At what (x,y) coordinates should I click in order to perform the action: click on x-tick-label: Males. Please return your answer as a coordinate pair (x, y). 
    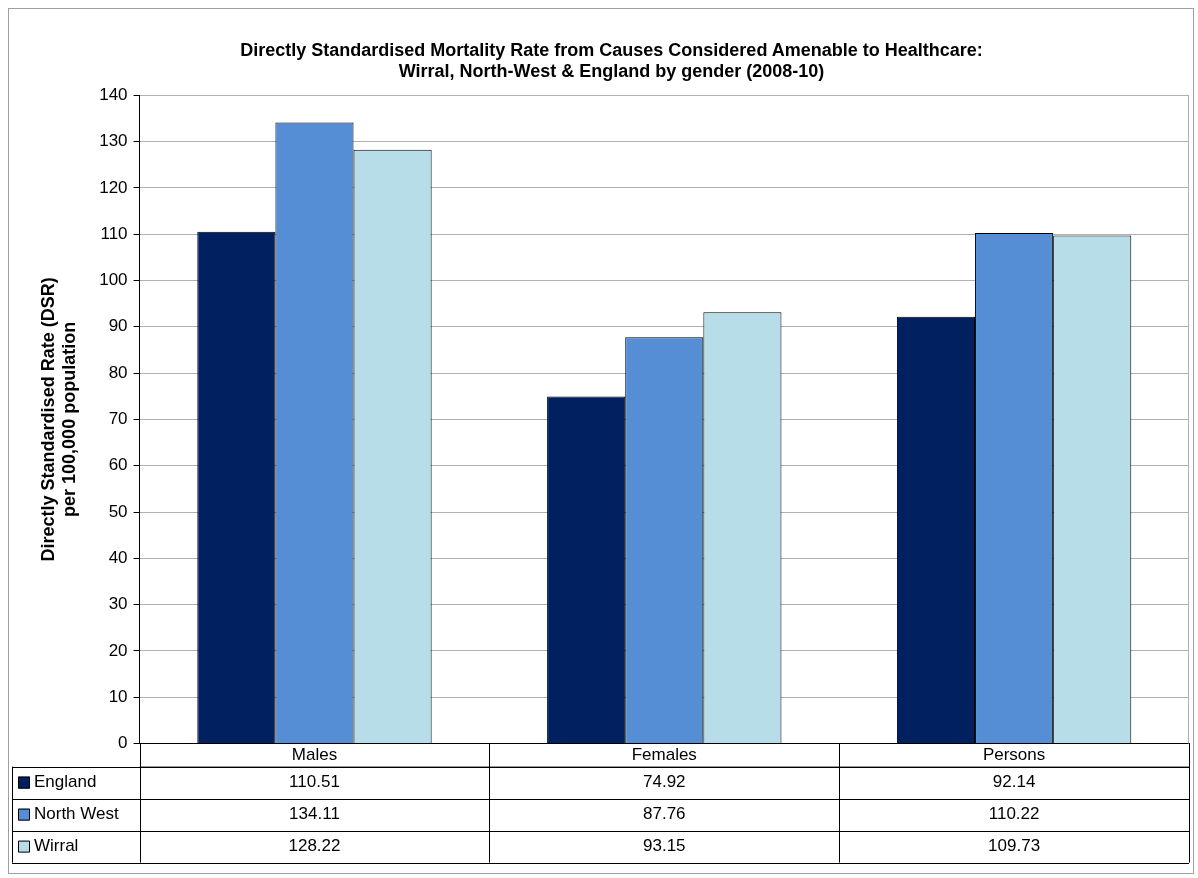
    Looking at the image, I should click on (314, 755).